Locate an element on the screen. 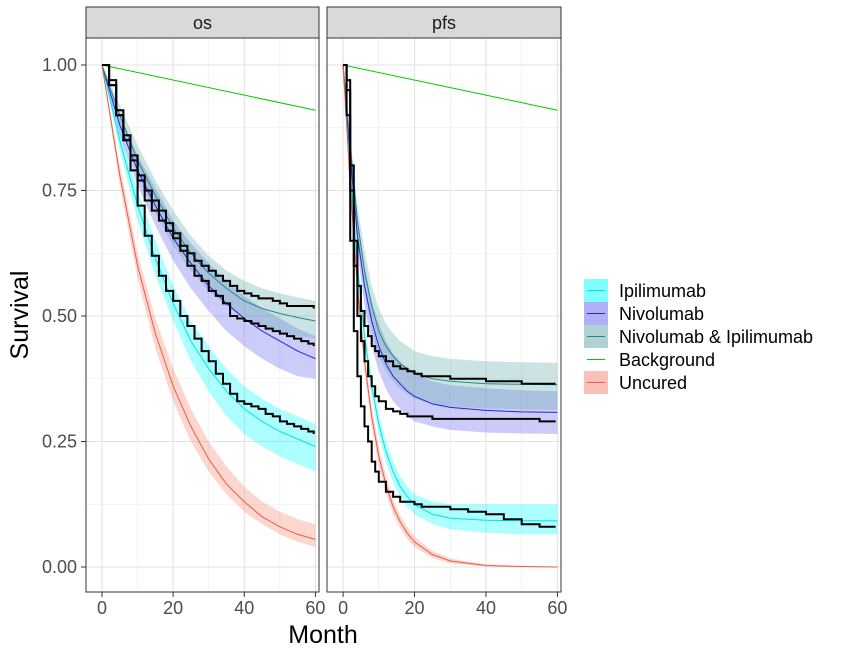 The width and height of the screenshot is (853, 656). y-axis-title: Survival is located at coordinates (20, 315).